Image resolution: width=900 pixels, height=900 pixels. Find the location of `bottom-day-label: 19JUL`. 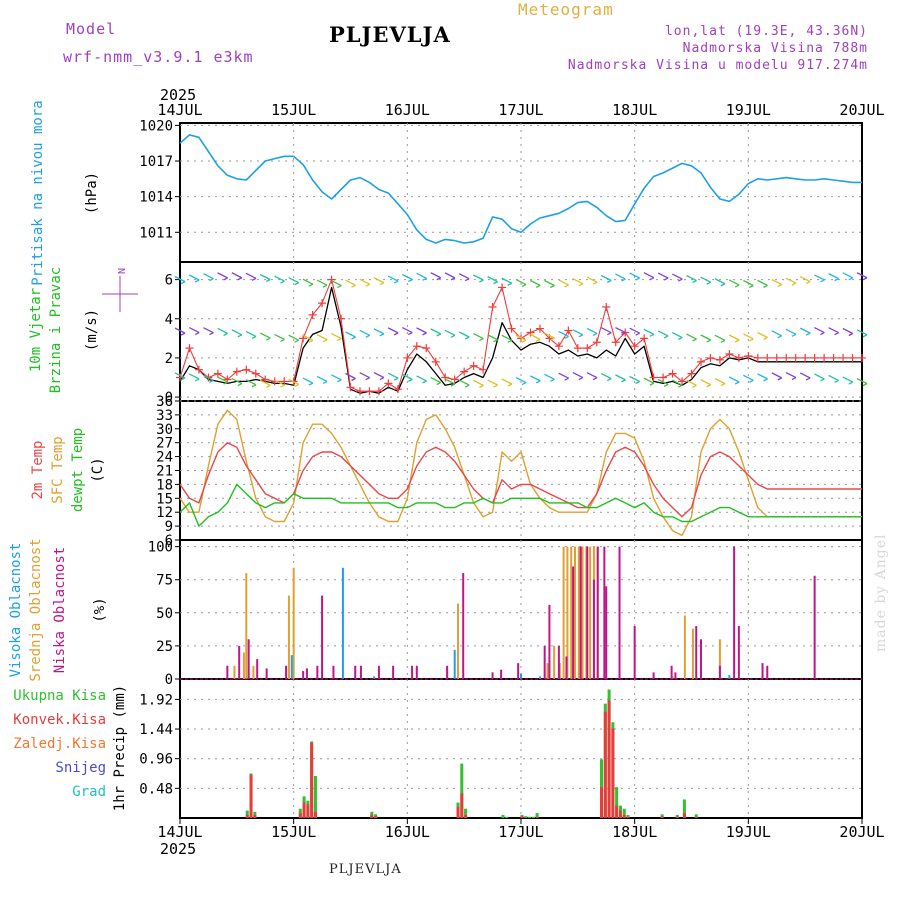

bottom-day-label: 19JUL is located at coordinates (748, 832).